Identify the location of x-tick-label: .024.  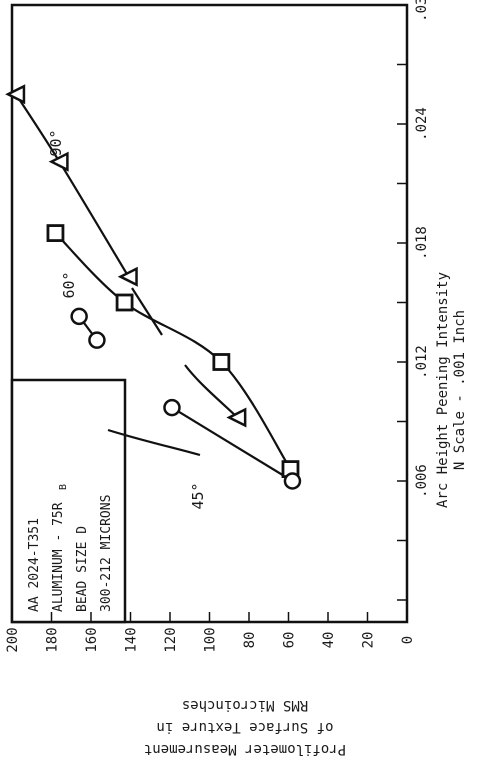
(422, 124).